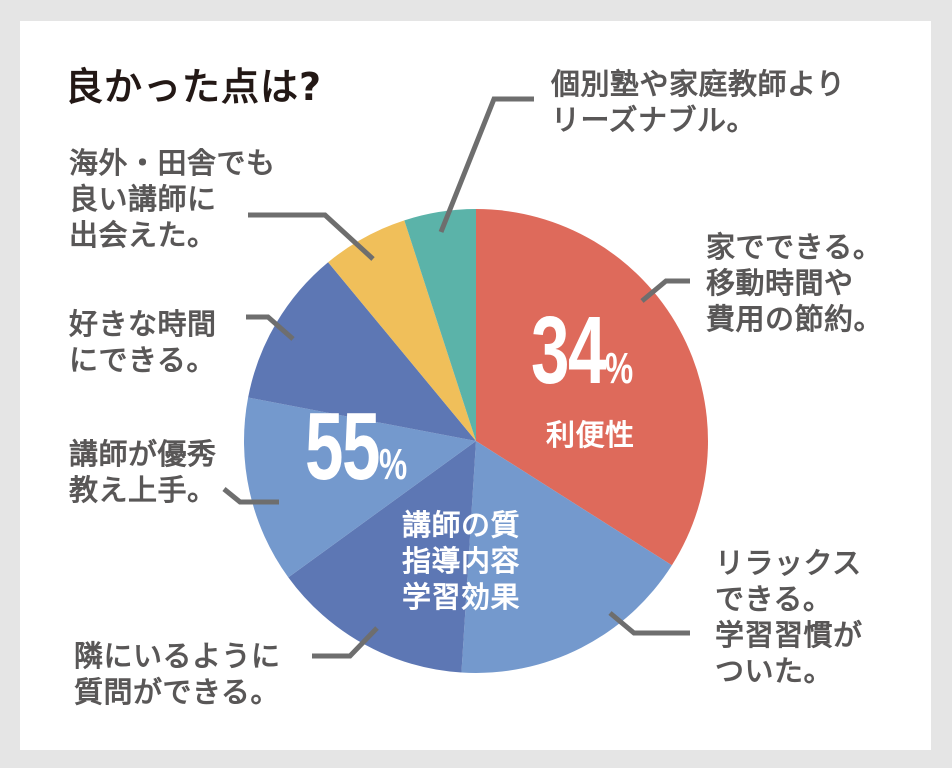 The width and height of the screenshot is (952, 768). Describe the element at coordinates (250, 496) in the screenshot. I see `leader-line-excellent` at that location.